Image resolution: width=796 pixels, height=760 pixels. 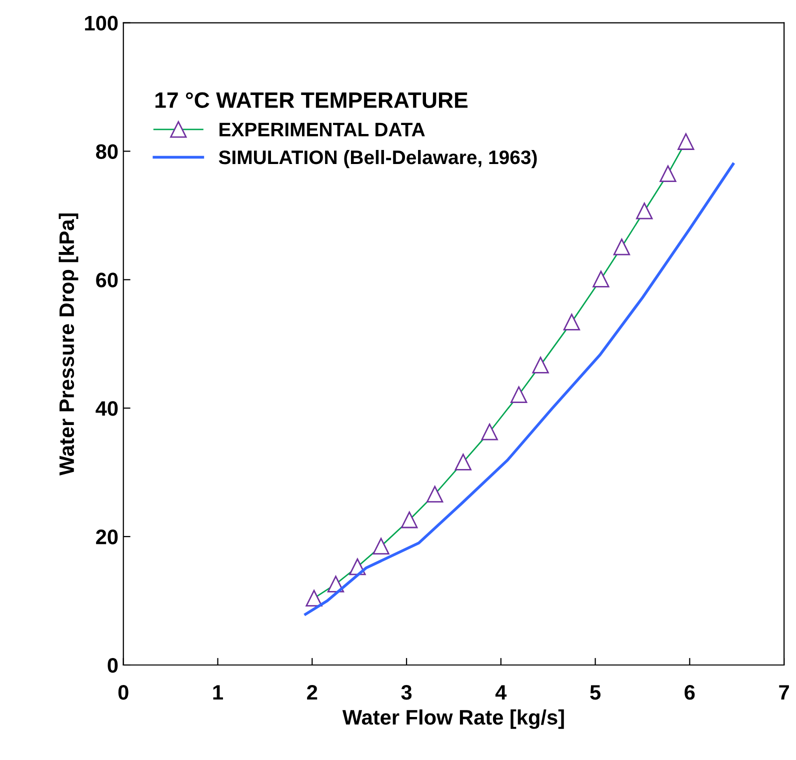 I want to click on y-tick-label: 20, so click(x=107, y=537).